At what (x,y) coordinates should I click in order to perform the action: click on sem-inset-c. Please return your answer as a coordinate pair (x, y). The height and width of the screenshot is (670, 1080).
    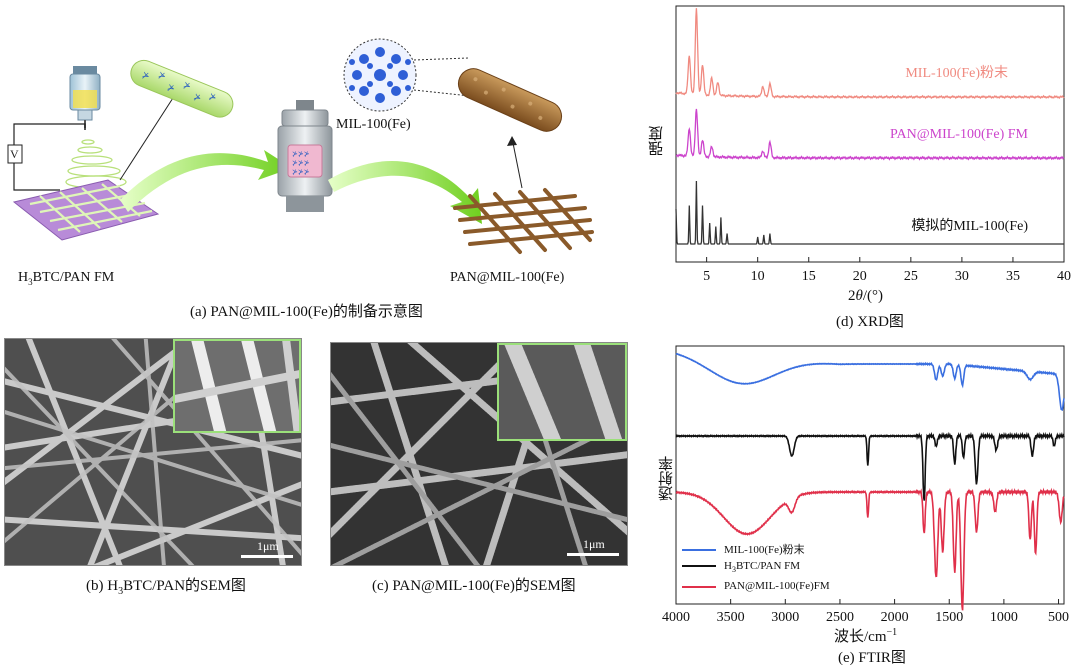
    Looking at the image, I should click on (562, 392).